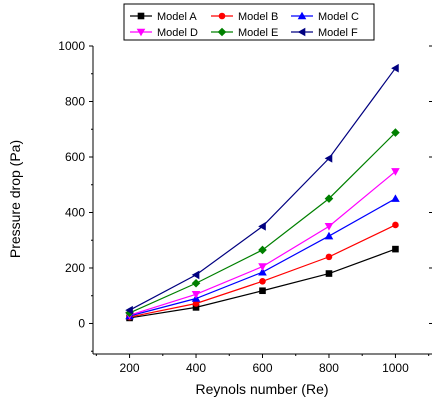 This screenshot has height=405, width=434. What do you see at coordinates (338, 33) in the screenshot?
I see `legend-label: Model F` at bounding box center [338, 33].